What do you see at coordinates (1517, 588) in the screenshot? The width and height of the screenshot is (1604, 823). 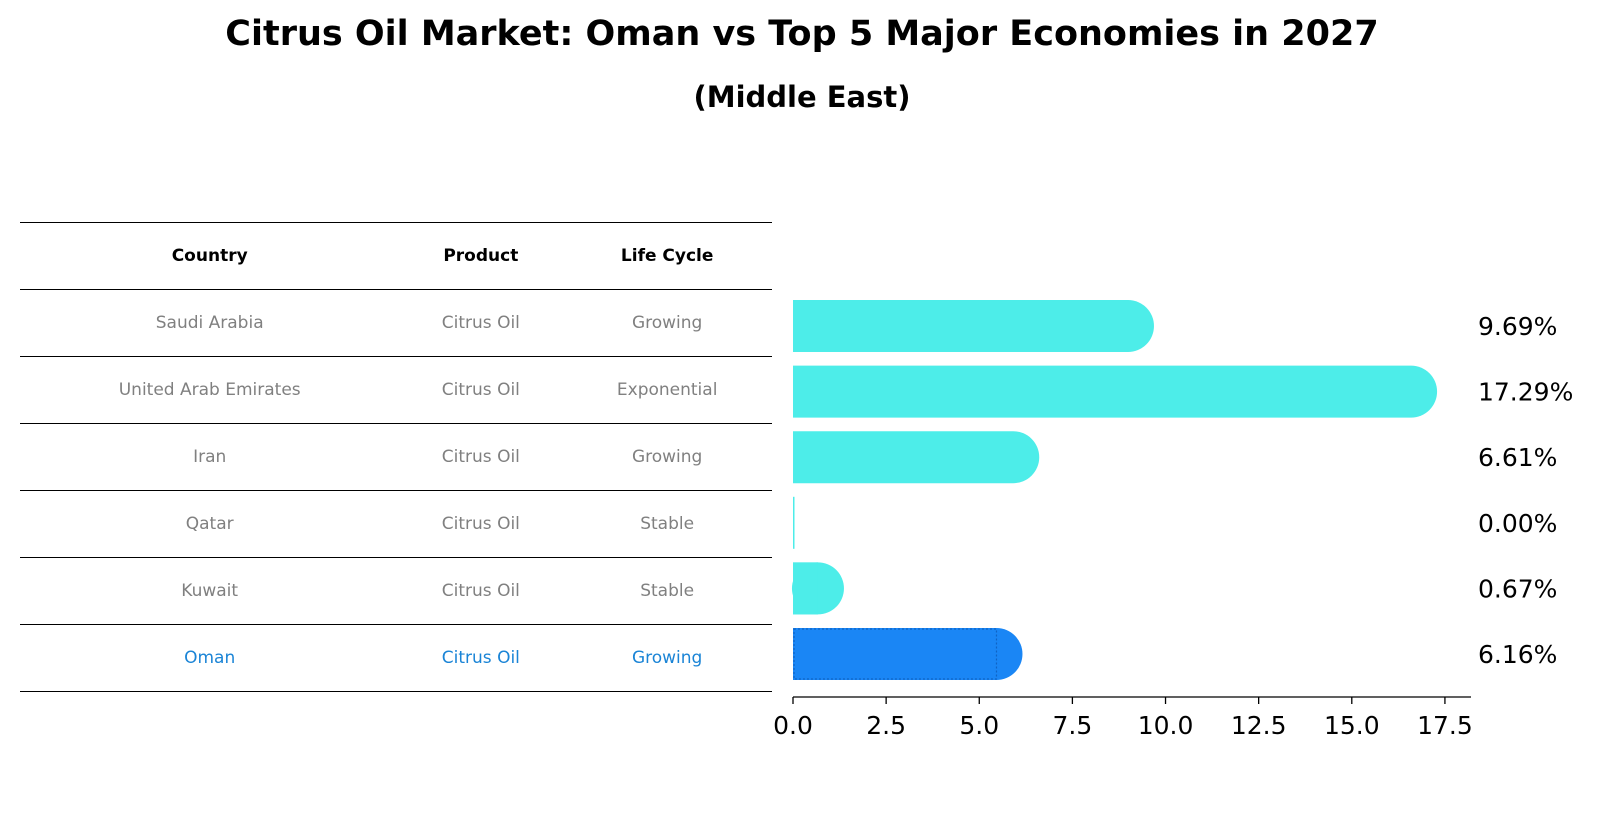 I see `value-label: 0.67%` at bounding box center [1517, 588].